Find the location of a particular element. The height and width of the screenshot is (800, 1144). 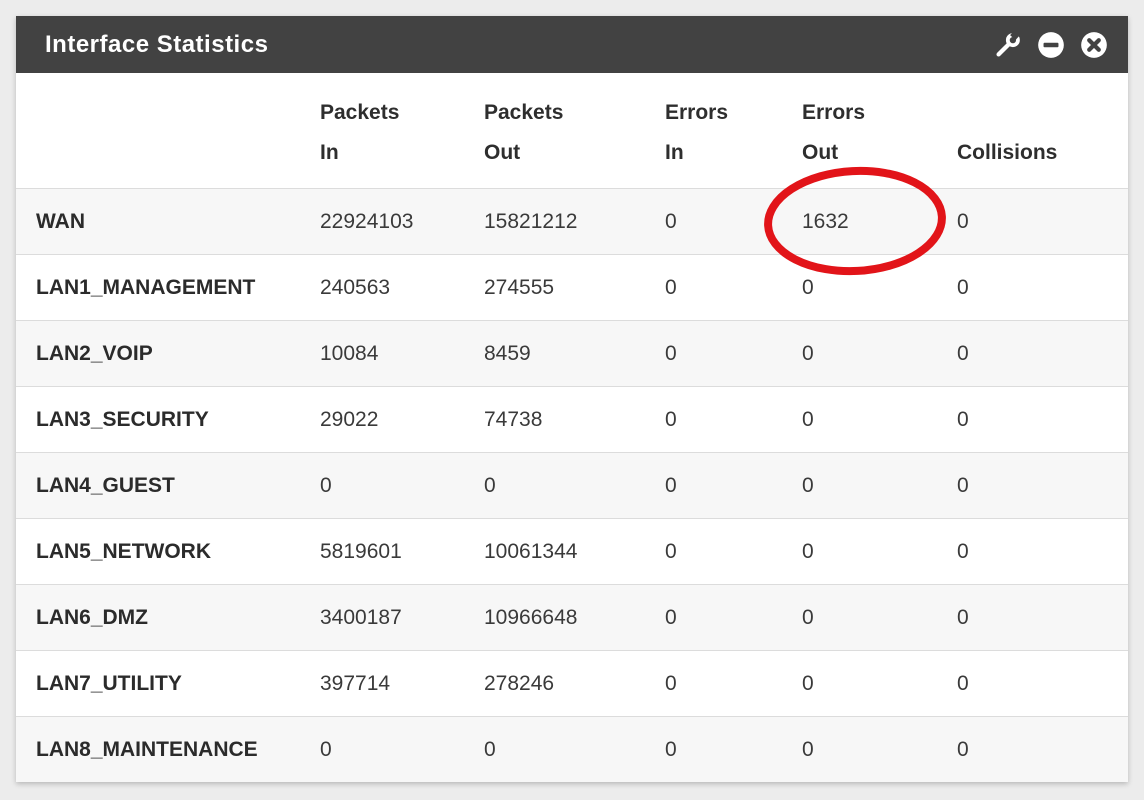

wrench-icon is located at coordinates (1008, 45).